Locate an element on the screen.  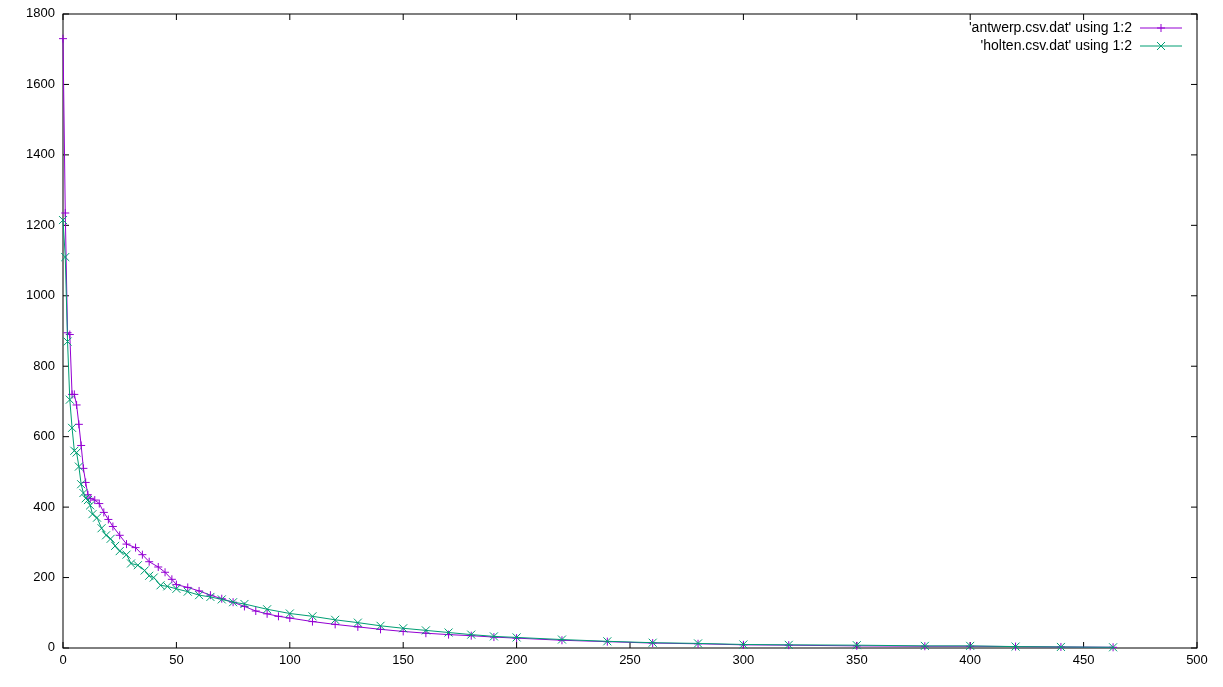
x-tick-label: 350 is located at coordinates (856, 659).